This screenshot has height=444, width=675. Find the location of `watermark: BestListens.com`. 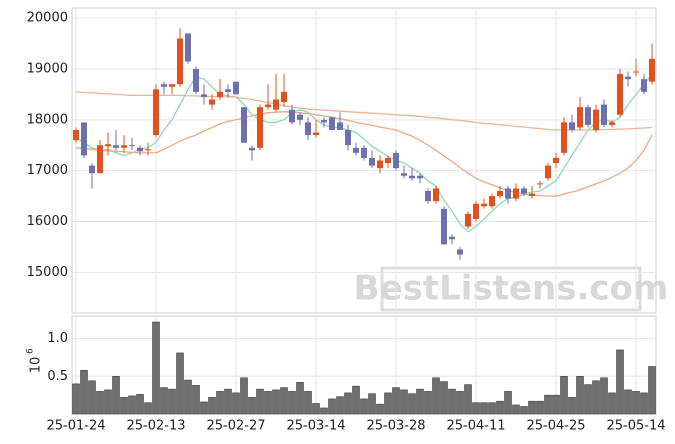

watermark: BestListens.com is located at coordinates (511, 289).